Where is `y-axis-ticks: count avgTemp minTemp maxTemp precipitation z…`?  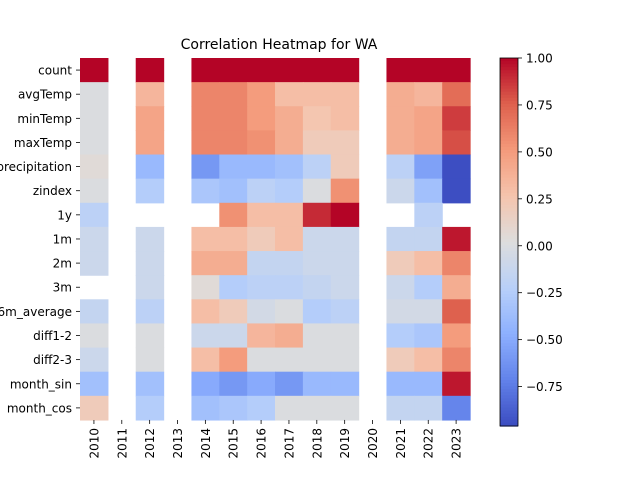
y-axis-ticks: count avgTemp minTemp maxTemp precipitation z… is located at coordinates (40, 239).